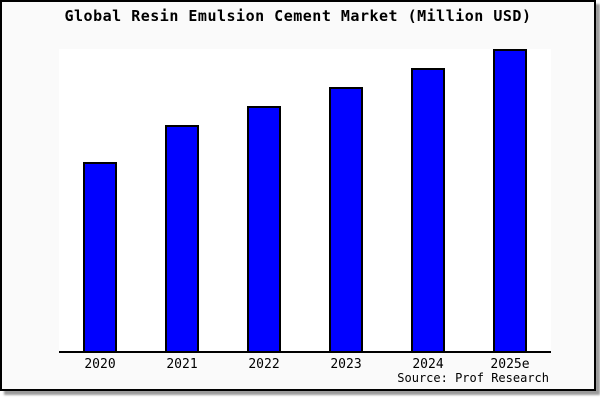 This screenshot has width=600, height=400. Describe the element at coordinates (428, 209) in the screenshot. I see `bar-2024` at that location.